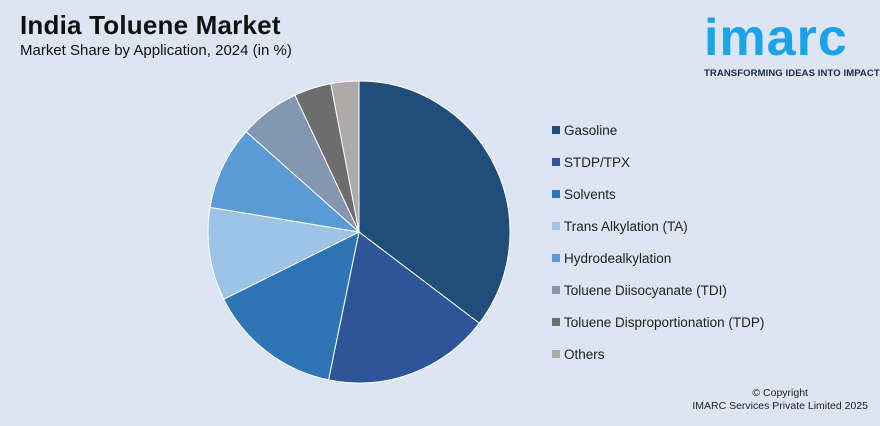  I want to click on chart-title: India Toluene Market, so click(150, 25).